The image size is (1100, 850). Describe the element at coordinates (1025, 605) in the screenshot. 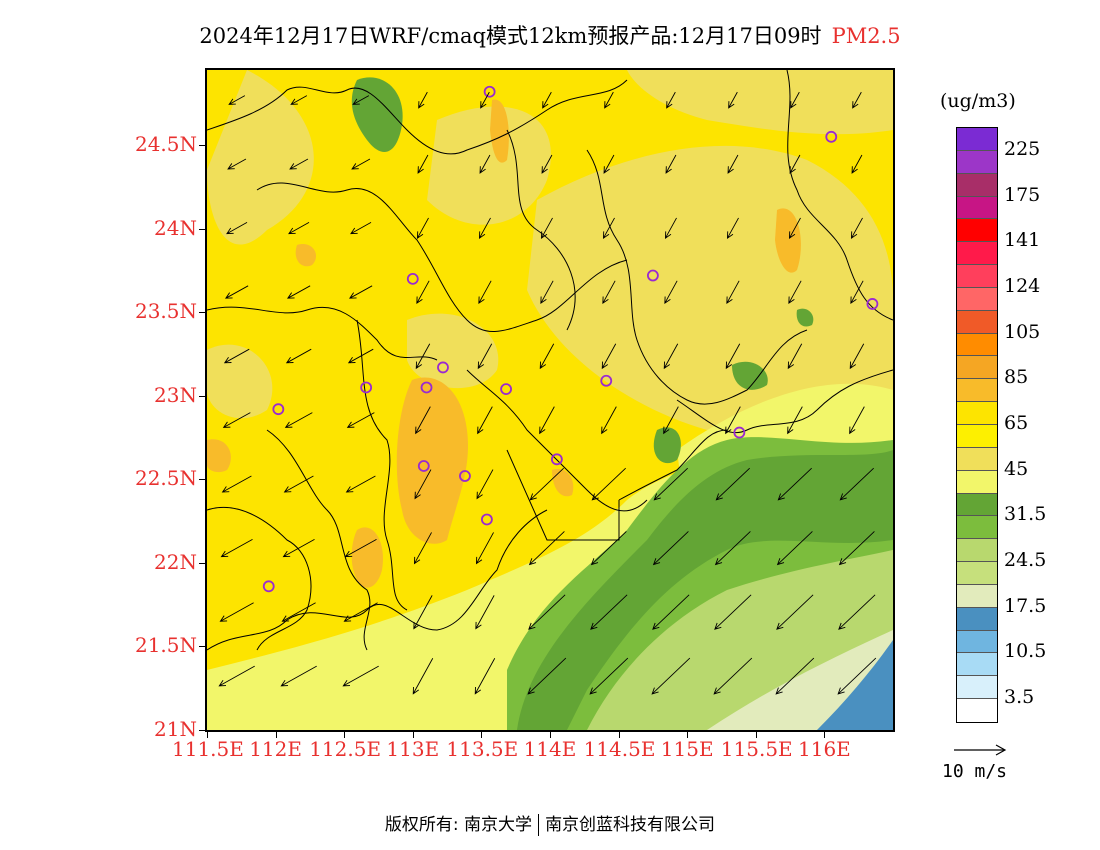

I see `legend-label: 17.5` at that location.